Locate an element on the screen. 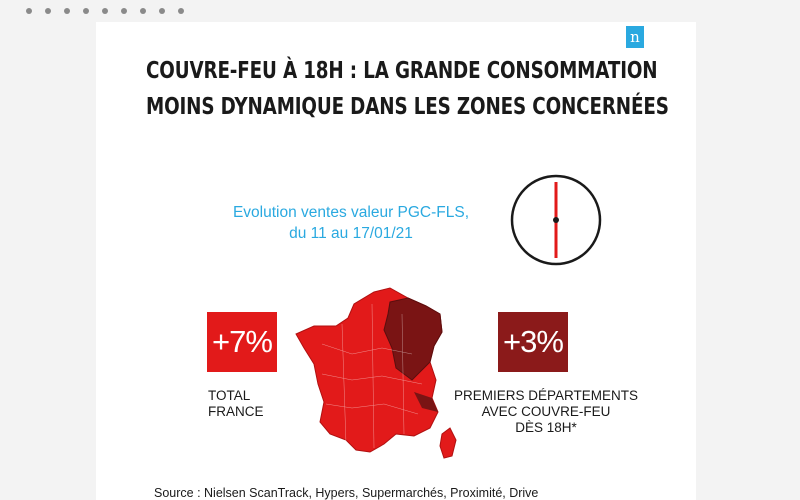  clock-icon is located at coordinates (556, 220).